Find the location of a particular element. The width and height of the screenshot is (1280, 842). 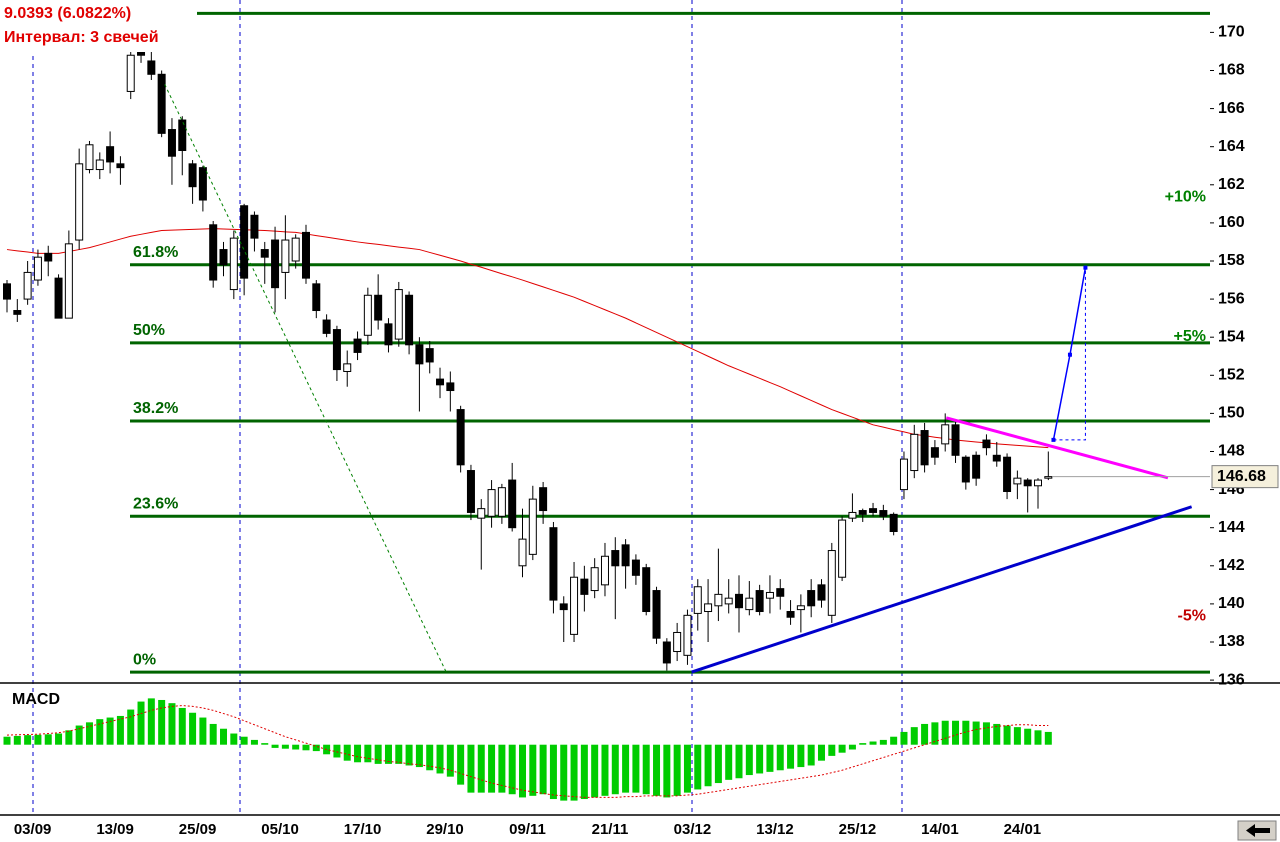

x-tick-label: 13/12 is located at coordinates (775, 829).